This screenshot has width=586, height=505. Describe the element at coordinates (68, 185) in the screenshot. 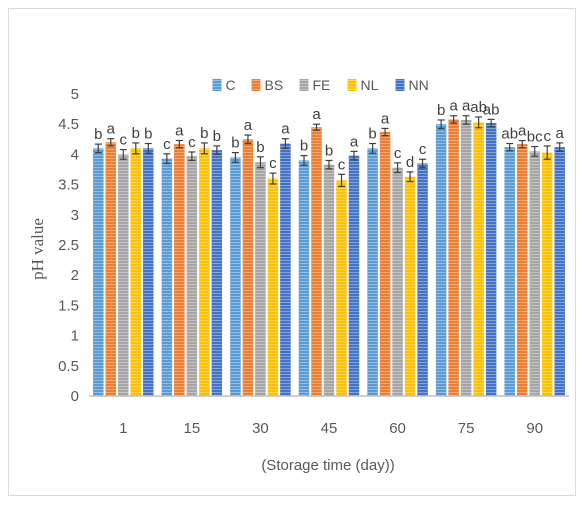

I see `y-tick-label: 3.5` at that location.